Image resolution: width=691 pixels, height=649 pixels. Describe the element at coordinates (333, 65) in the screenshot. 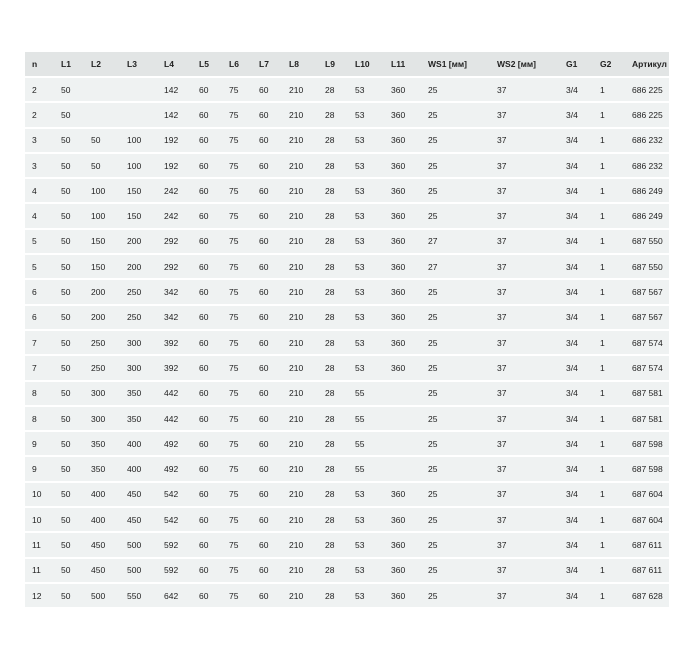

I see `column-header: L9` at that location.